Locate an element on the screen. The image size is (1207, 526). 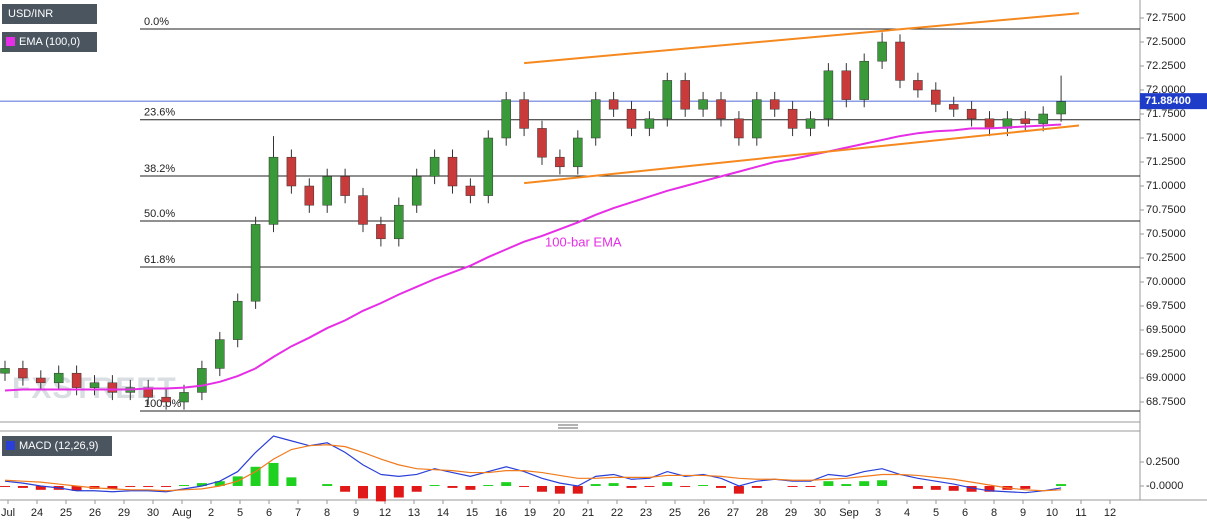
fib-label: 100.0% is located at coordinates (163, 404).